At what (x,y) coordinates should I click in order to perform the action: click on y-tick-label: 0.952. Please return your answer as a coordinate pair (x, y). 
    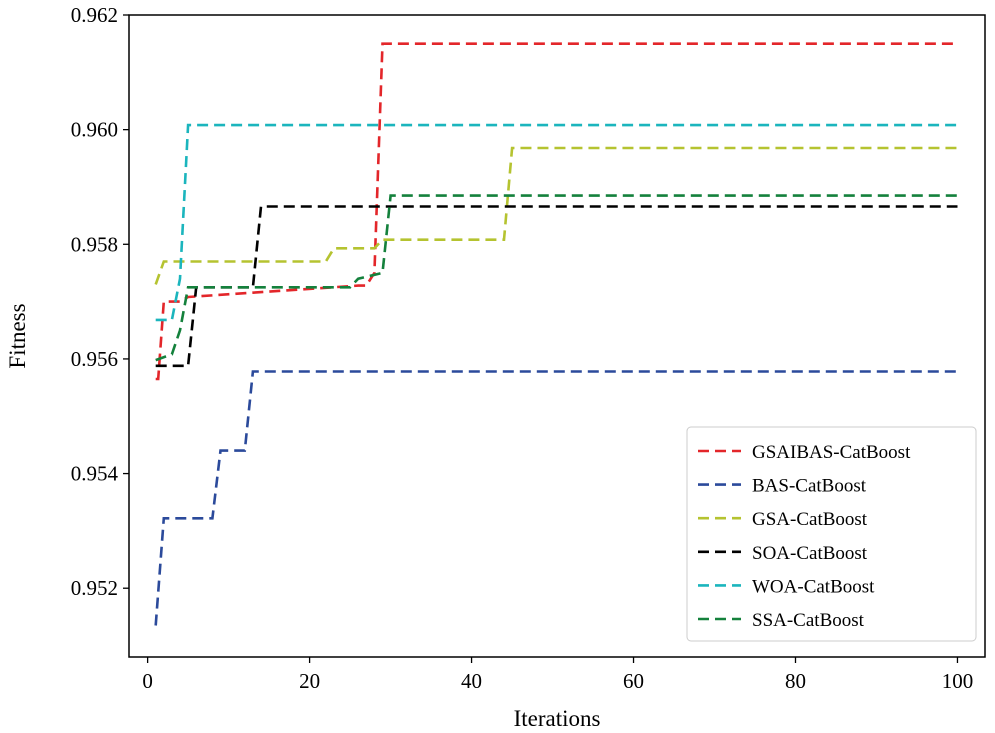
    Looking at the image, I should click on (94, 588).